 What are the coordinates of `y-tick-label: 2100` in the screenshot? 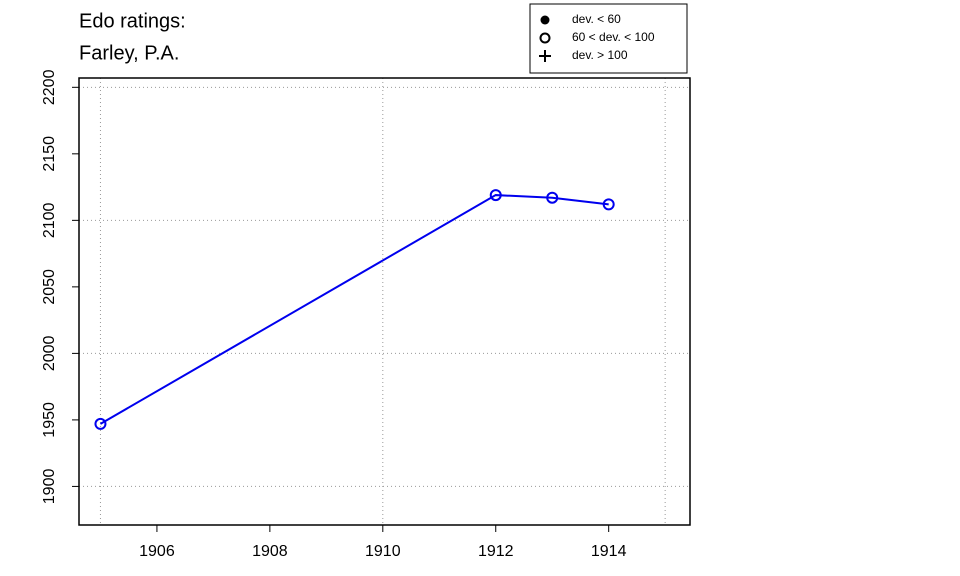 It's located at (49, 220).